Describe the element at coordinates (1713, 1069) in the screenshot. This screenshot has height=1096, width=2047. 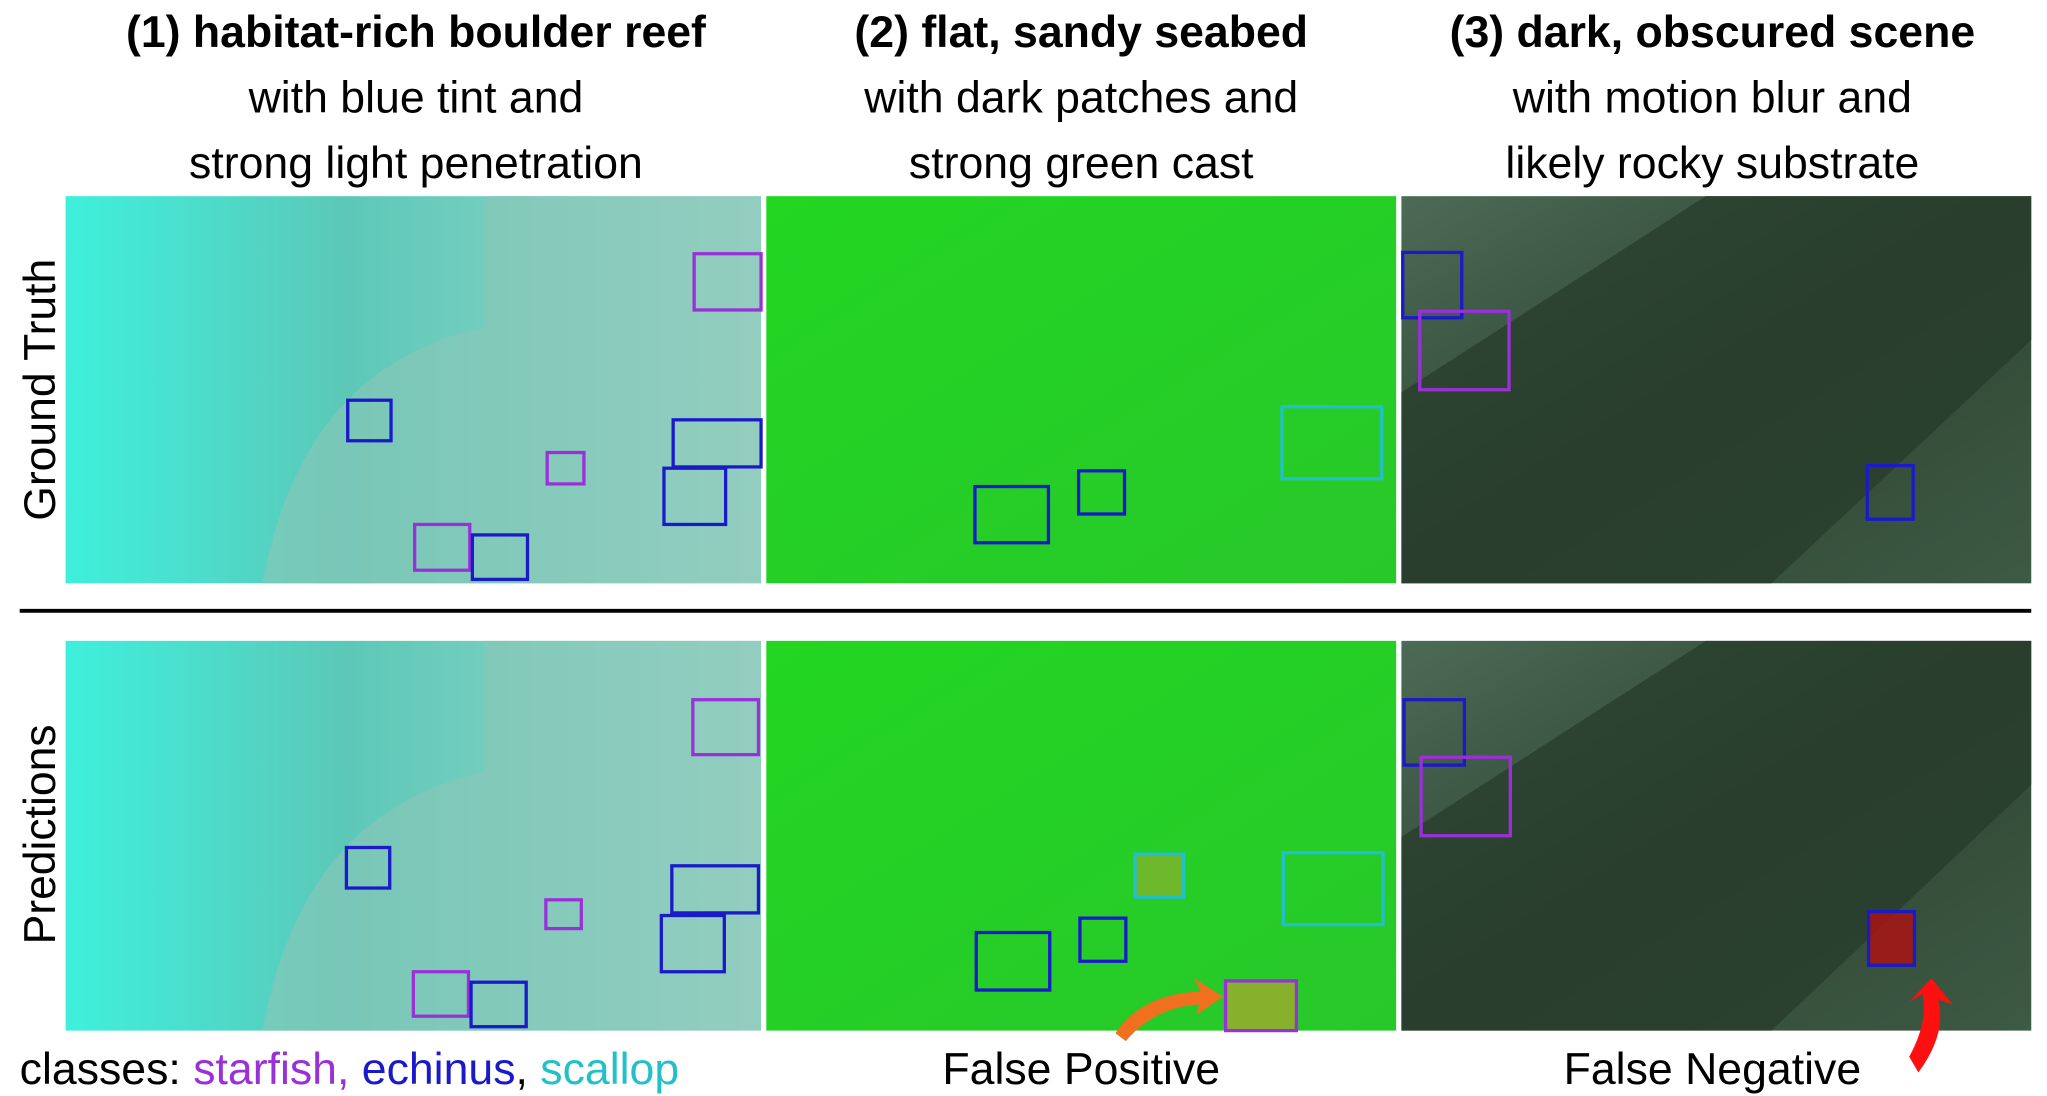
I see `caption: False Negative` at that location.